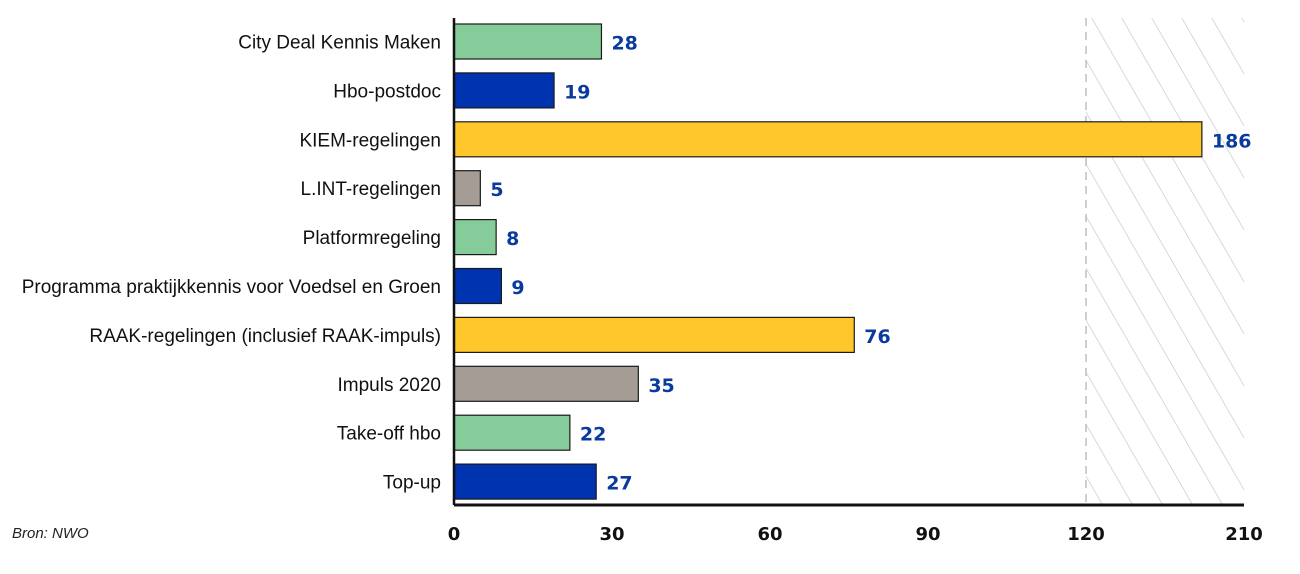 The image size is (1300, 574). Describe the element at coordinates (1165, 261) in the screenshot. I see `axis-break-hatch-area` at that location.